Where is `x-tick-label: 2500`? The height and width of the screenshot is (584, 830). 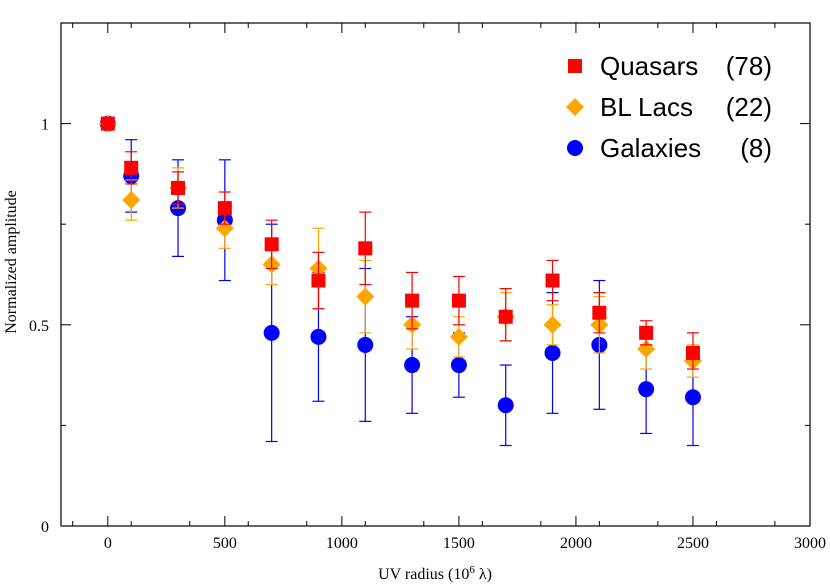
x-tick-label: 2500 is located at coordinates (693, 543).